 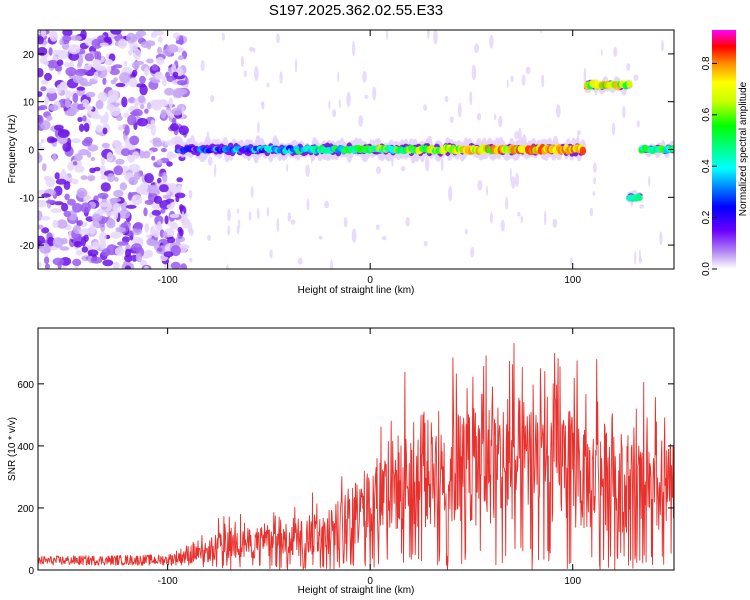 I want to click on lower-blob-core, so click(x=639, y=197).